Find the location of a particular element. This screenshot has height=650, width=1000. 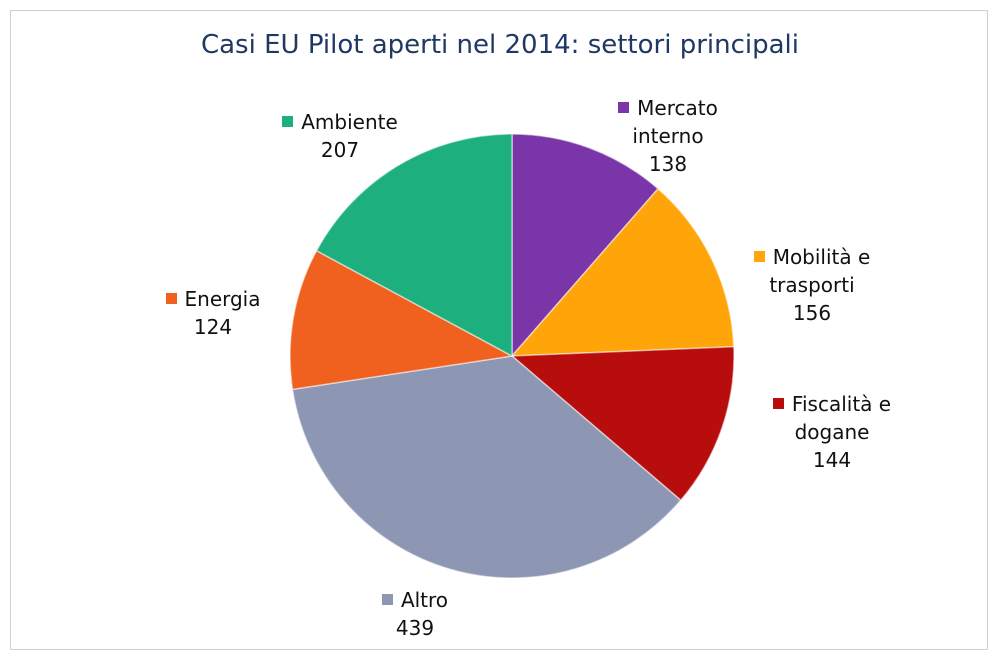

category-label: Altro is located at coordinates (424, 600).